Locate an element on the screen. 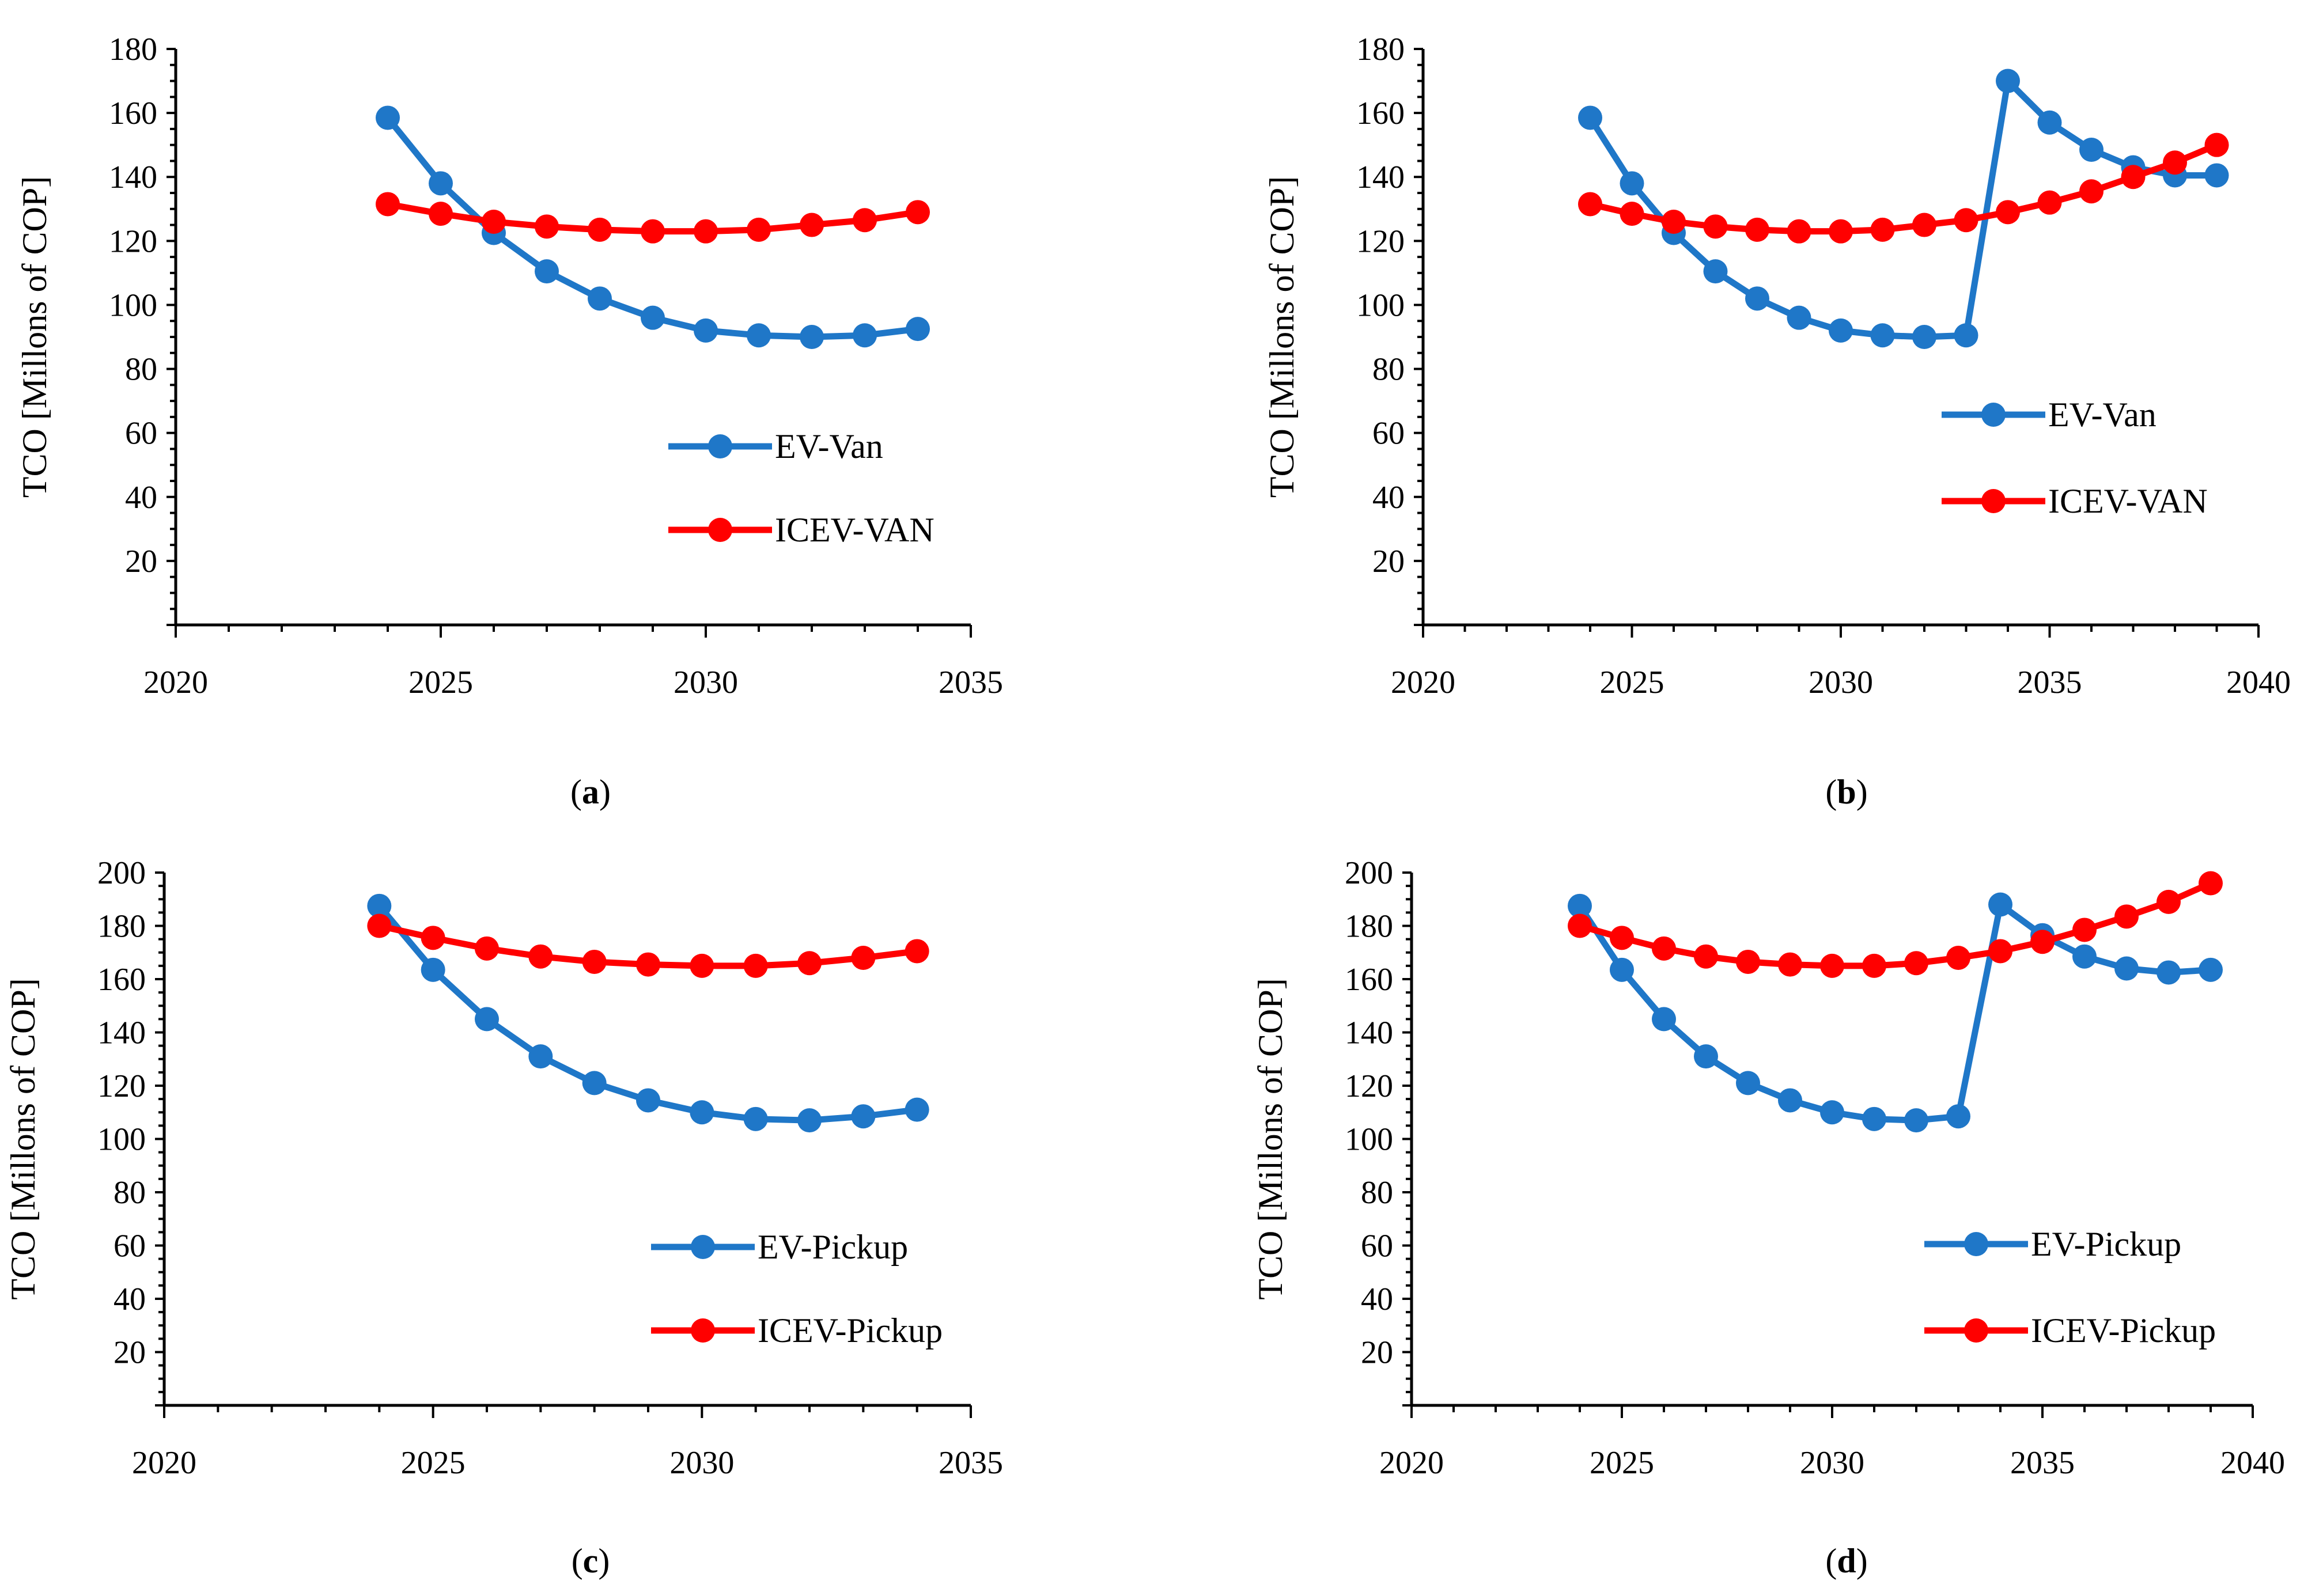 The height and width of the screenshot is (1596, 2304). panel-caption: (b) is located at coordinates (1846, 792).